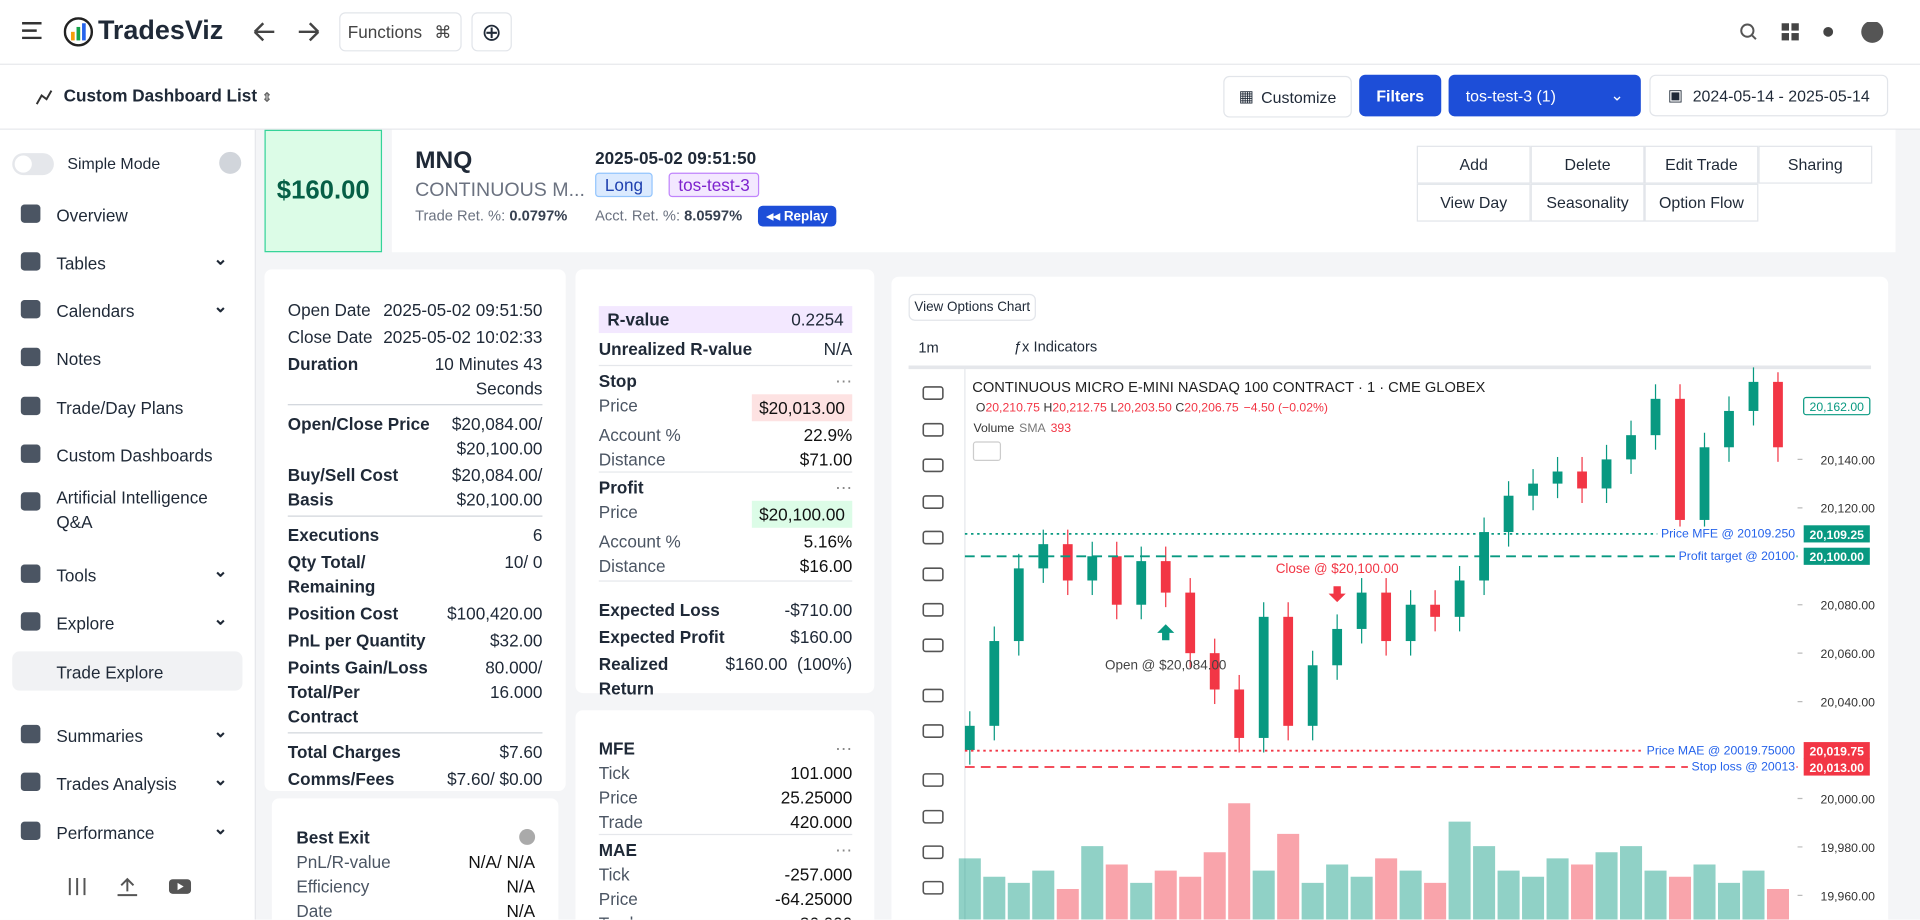 This screenshot has width=1920, height=920. I want to click on date-range: ▣ 2024-05-14 - 2025-05-14, so click(1769, 95).